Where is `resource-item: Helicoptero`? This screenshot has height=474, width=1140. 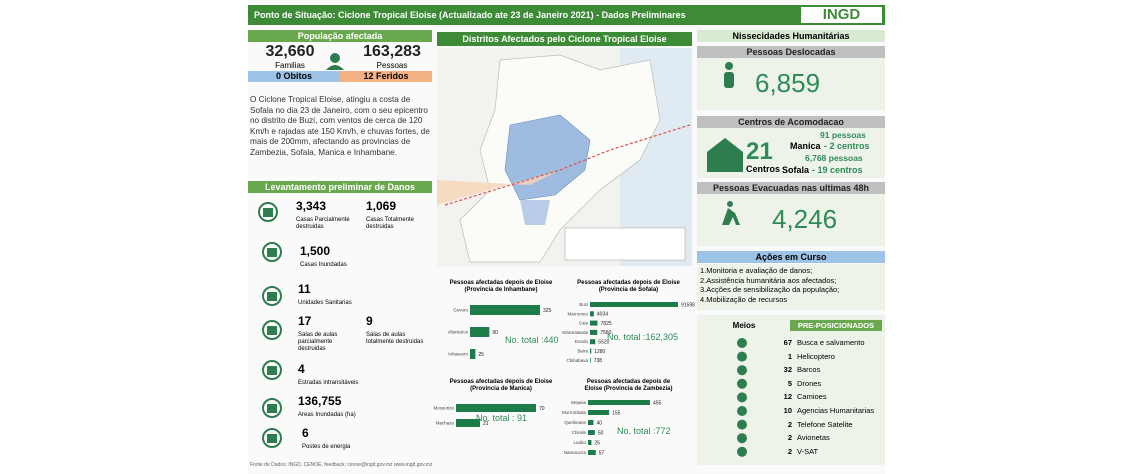
resource-item: Helicoptero is located at coordinates (816, 356).